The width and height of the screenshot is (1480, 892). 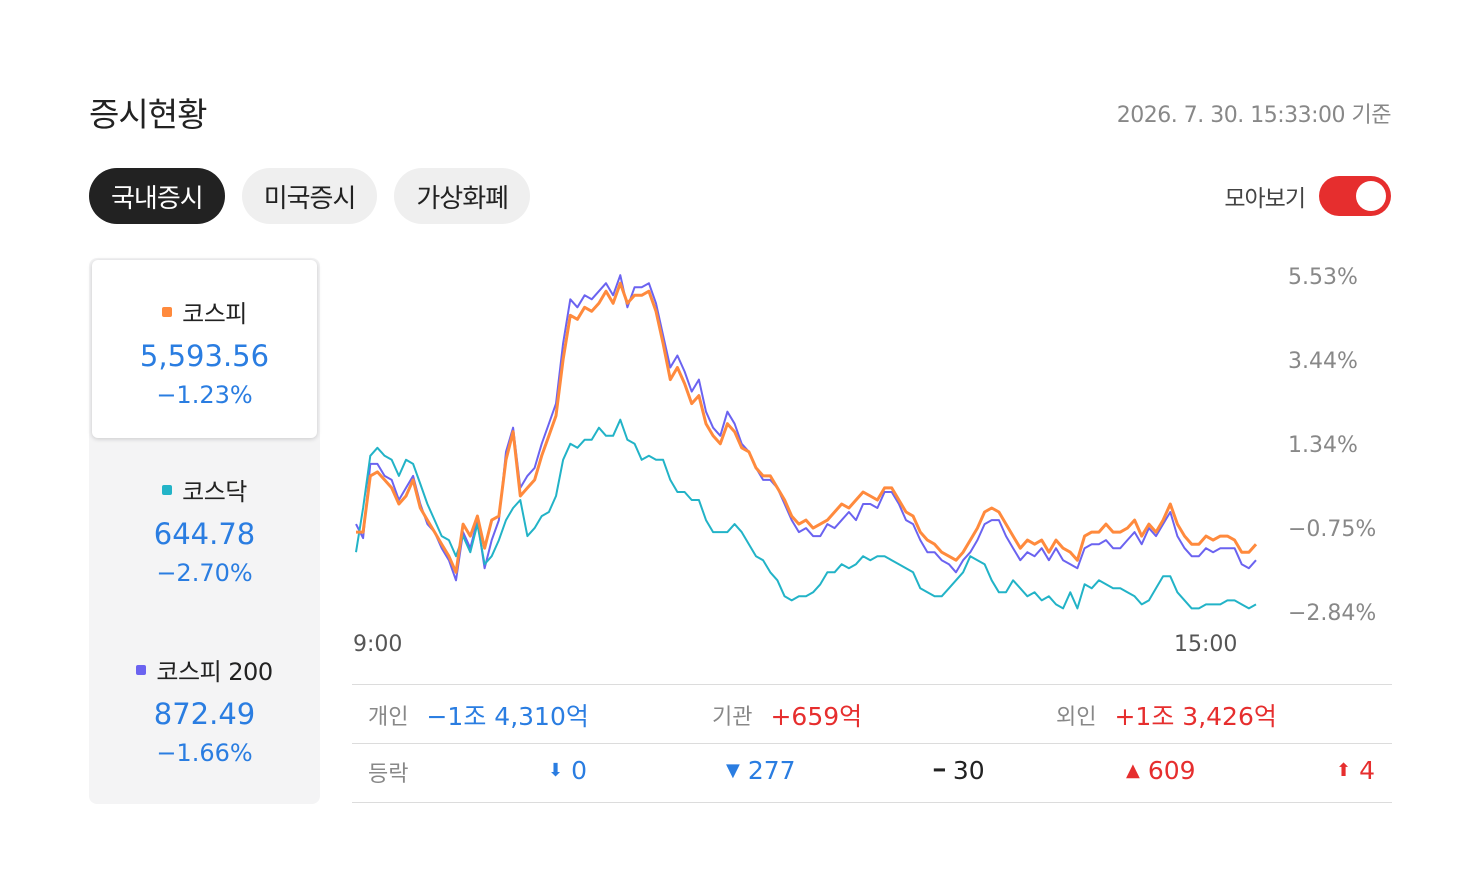 I want to click on kosdaq-legend-icon, so click(x=167, y=489).